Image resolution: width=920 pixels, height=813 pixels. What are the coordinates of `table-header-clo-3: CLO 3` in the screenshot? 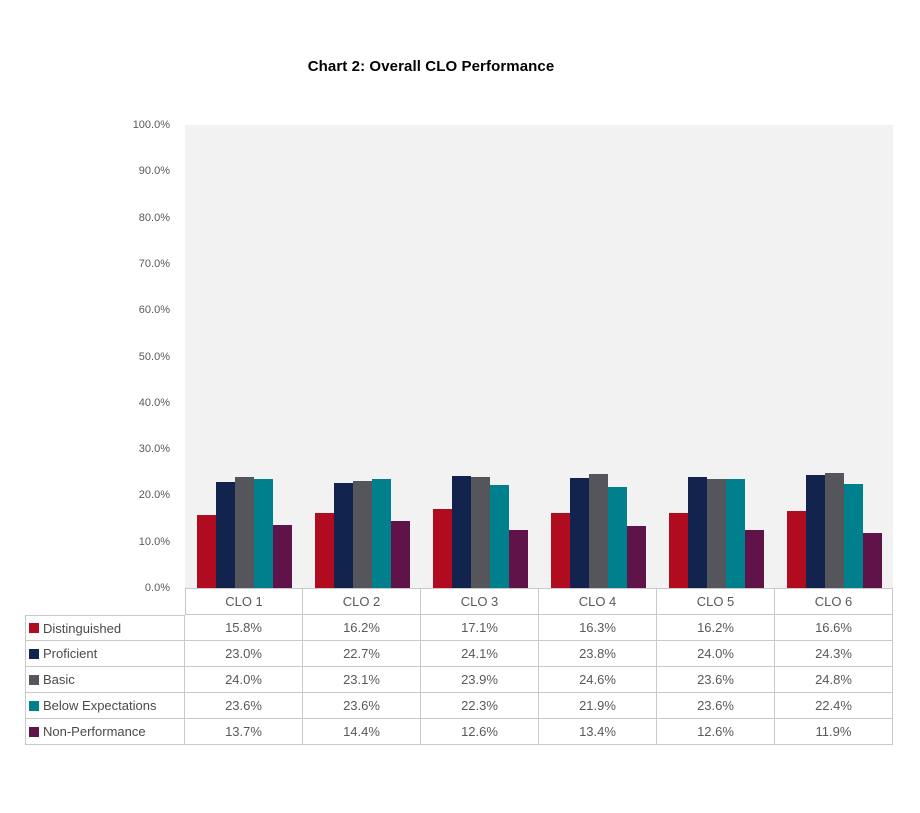 It's located at (480, 601).